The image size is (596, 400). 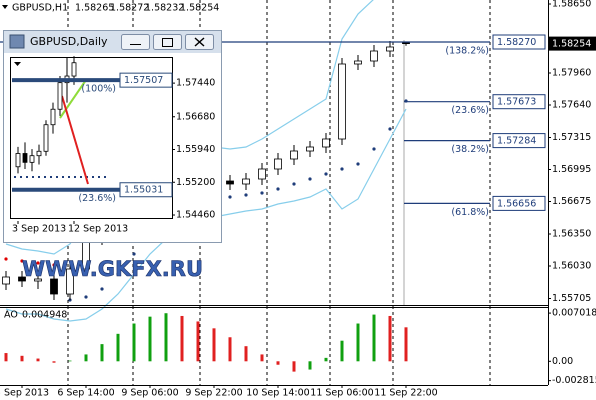 What do you see at coordinates (69, 41) in the screenshot?
I see `window-title: GBPUSD,Daily` at bounding box center [69, 41].